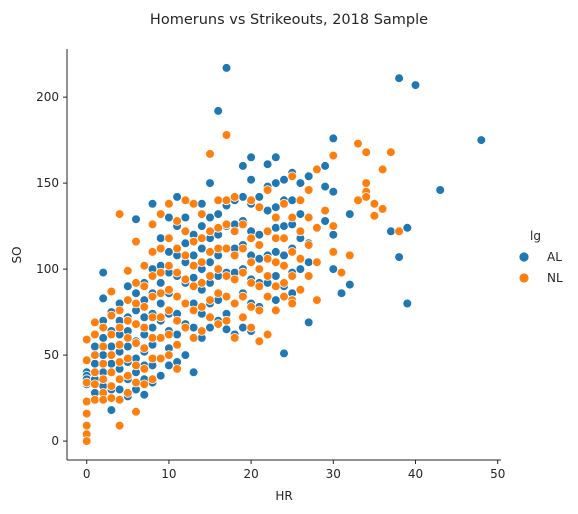 Image resolution: width=578 pixels, height=514 pixels. What do you see at coordinates (415, 474) in the screenshot?
I see `x-tick-label: 40` at bounding box center [415, 474].